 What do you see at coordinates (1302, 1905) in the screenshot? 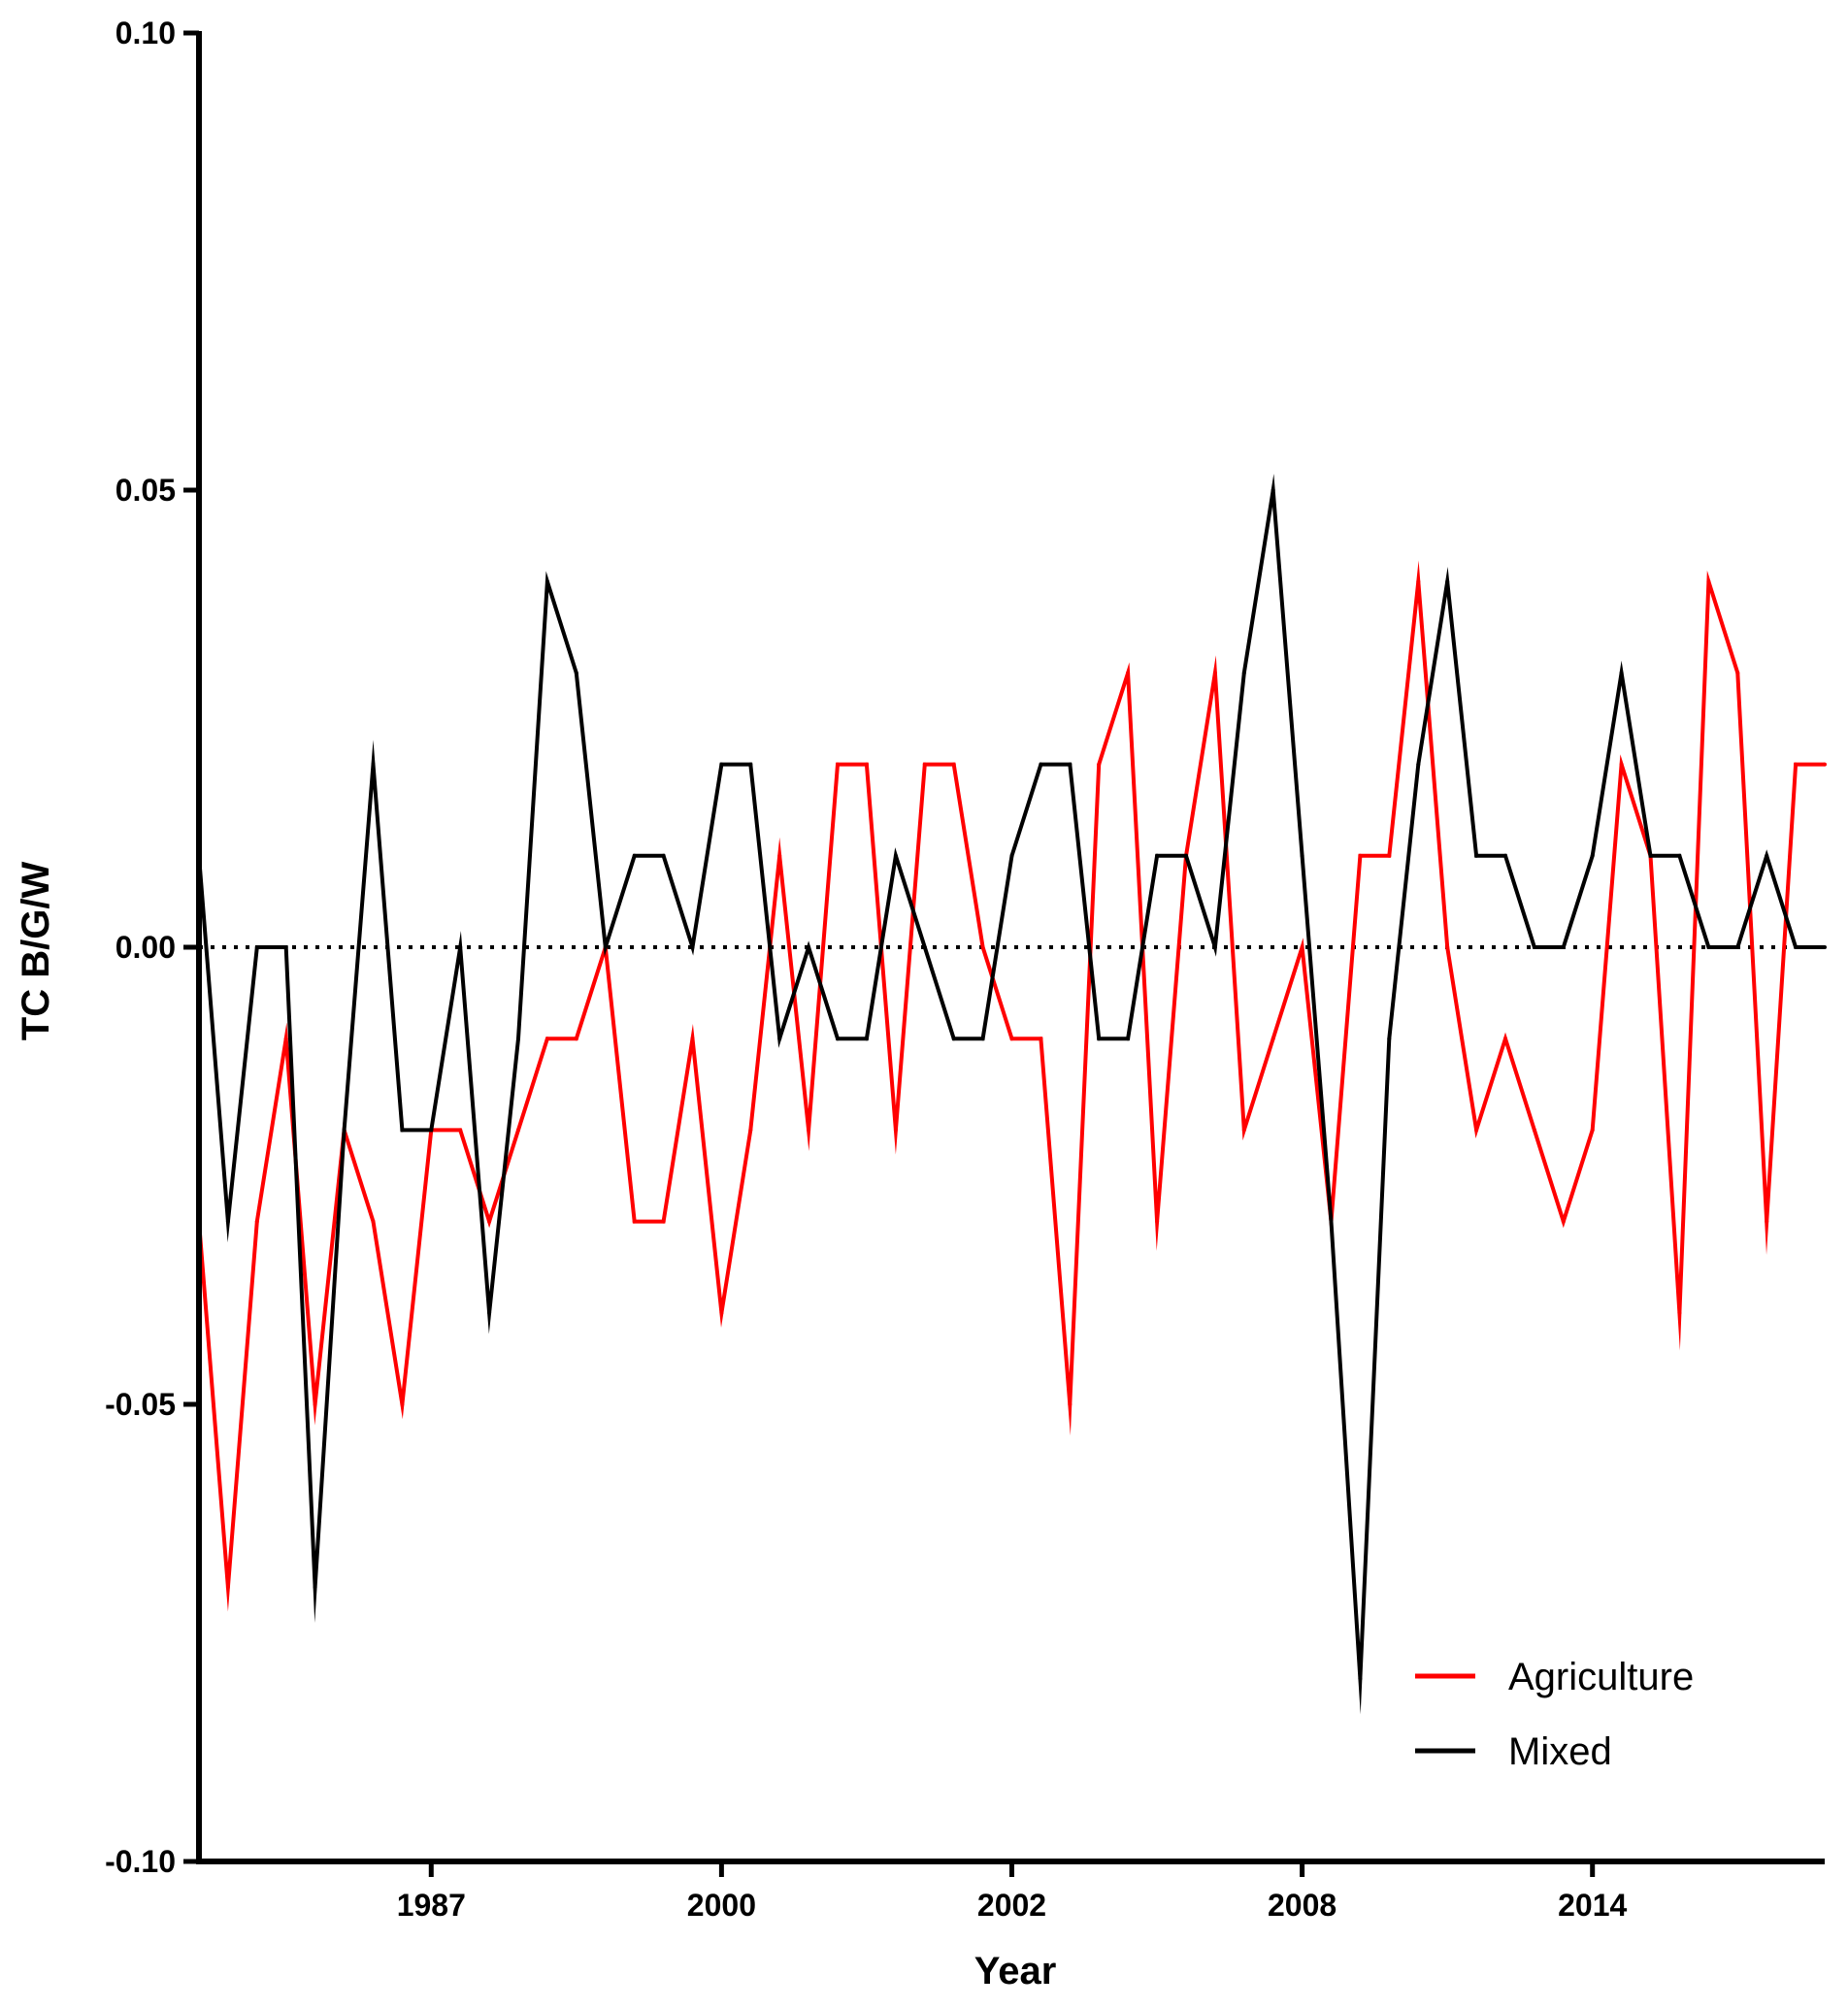
I see `x-tick-label: 2008` at bounding box center [1302, 1905].